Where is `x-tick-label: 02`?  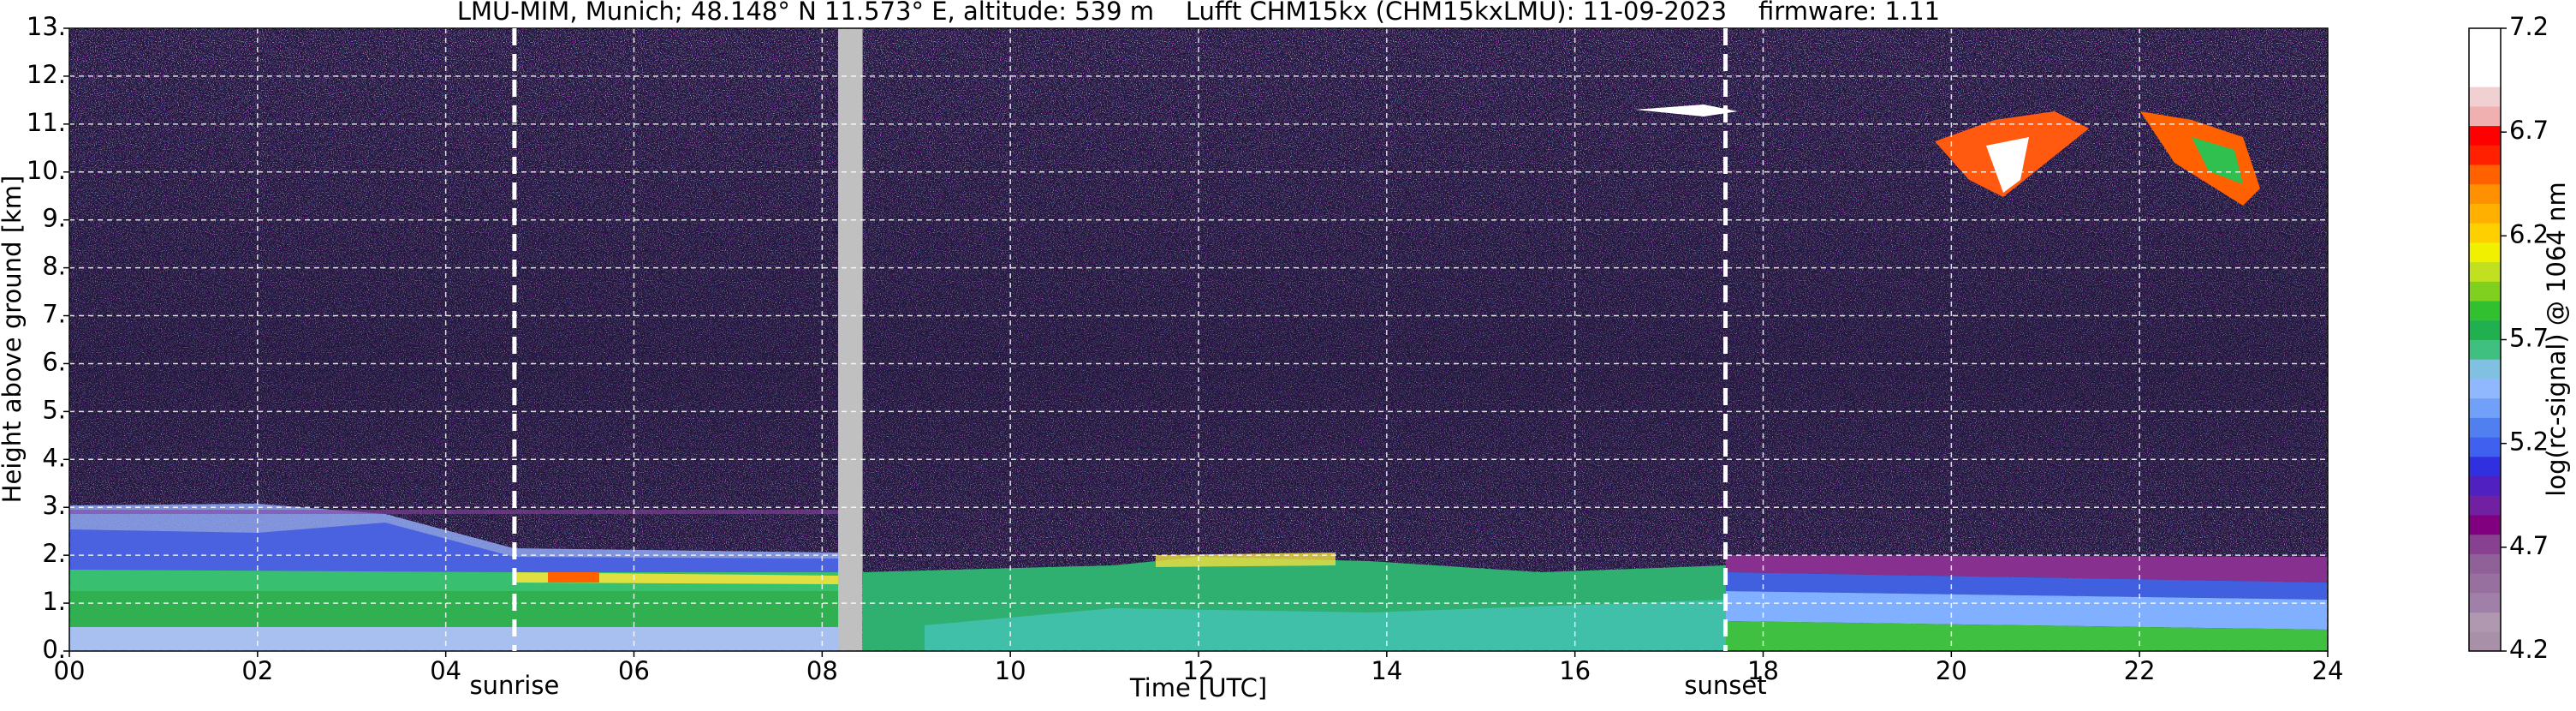
x-tick-label: 02 is located at coordinates (257, 670).